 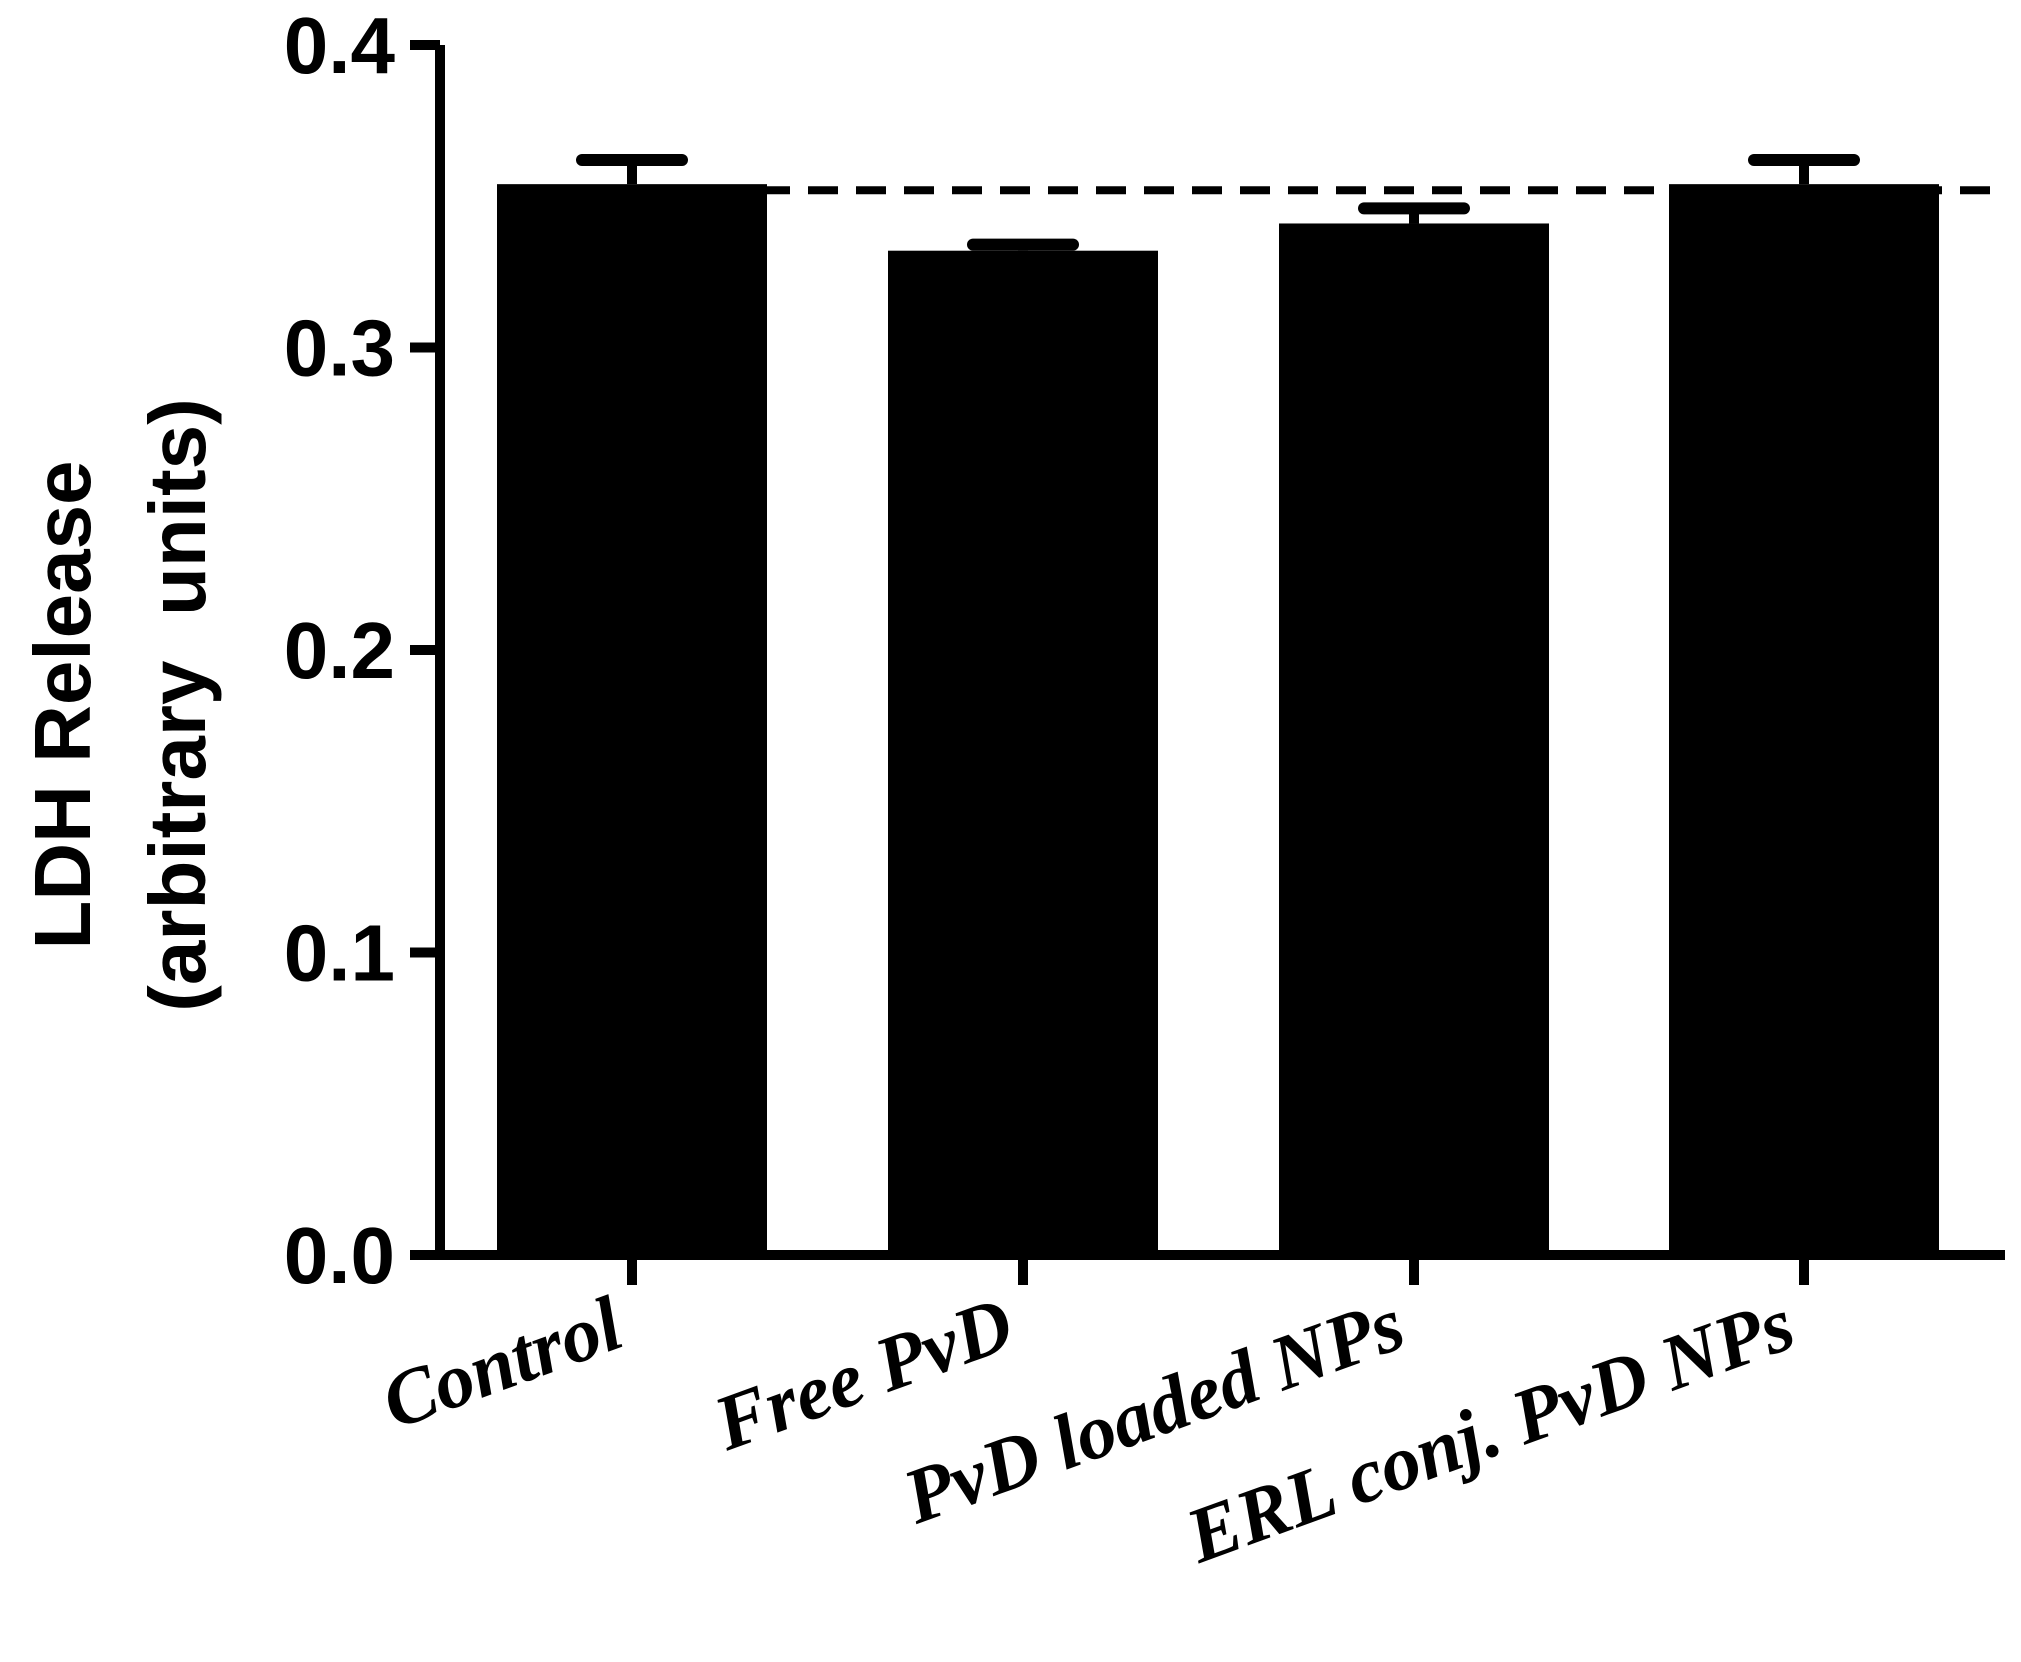 I want to click on y-tick-label: 0.2, so click(x=339, y=650).